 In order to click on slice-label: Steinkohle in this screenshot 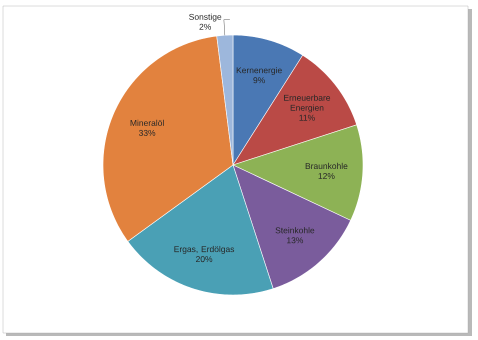, I will do `click(295, 230)`.